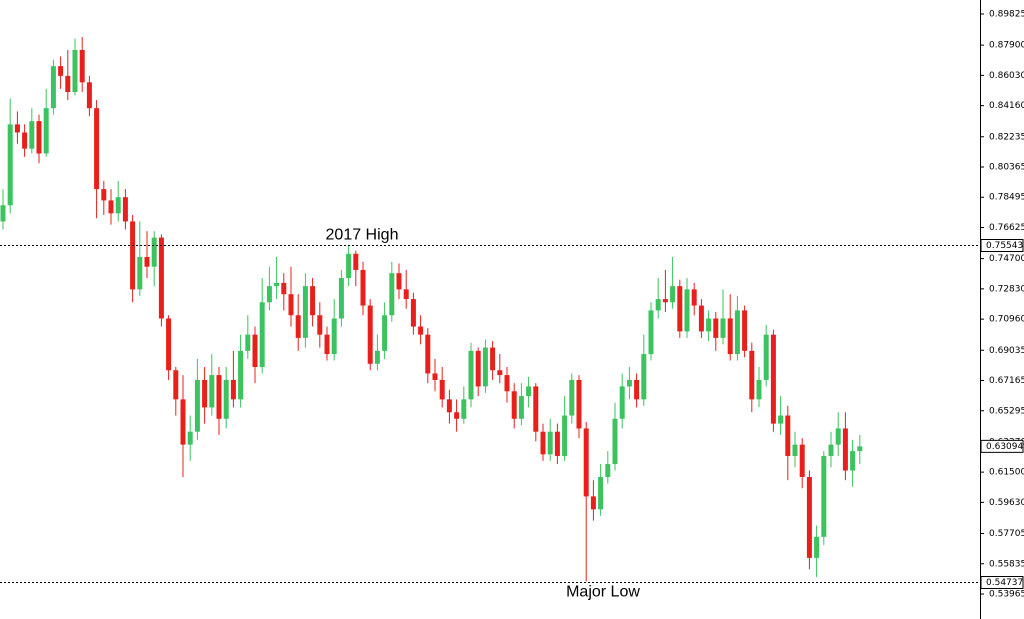 This screenshot has width=1024, height=619. Describe the element at coordinates (1006, 320) in the screenshot. I see `y-tick-label: 0.70960` at that location.